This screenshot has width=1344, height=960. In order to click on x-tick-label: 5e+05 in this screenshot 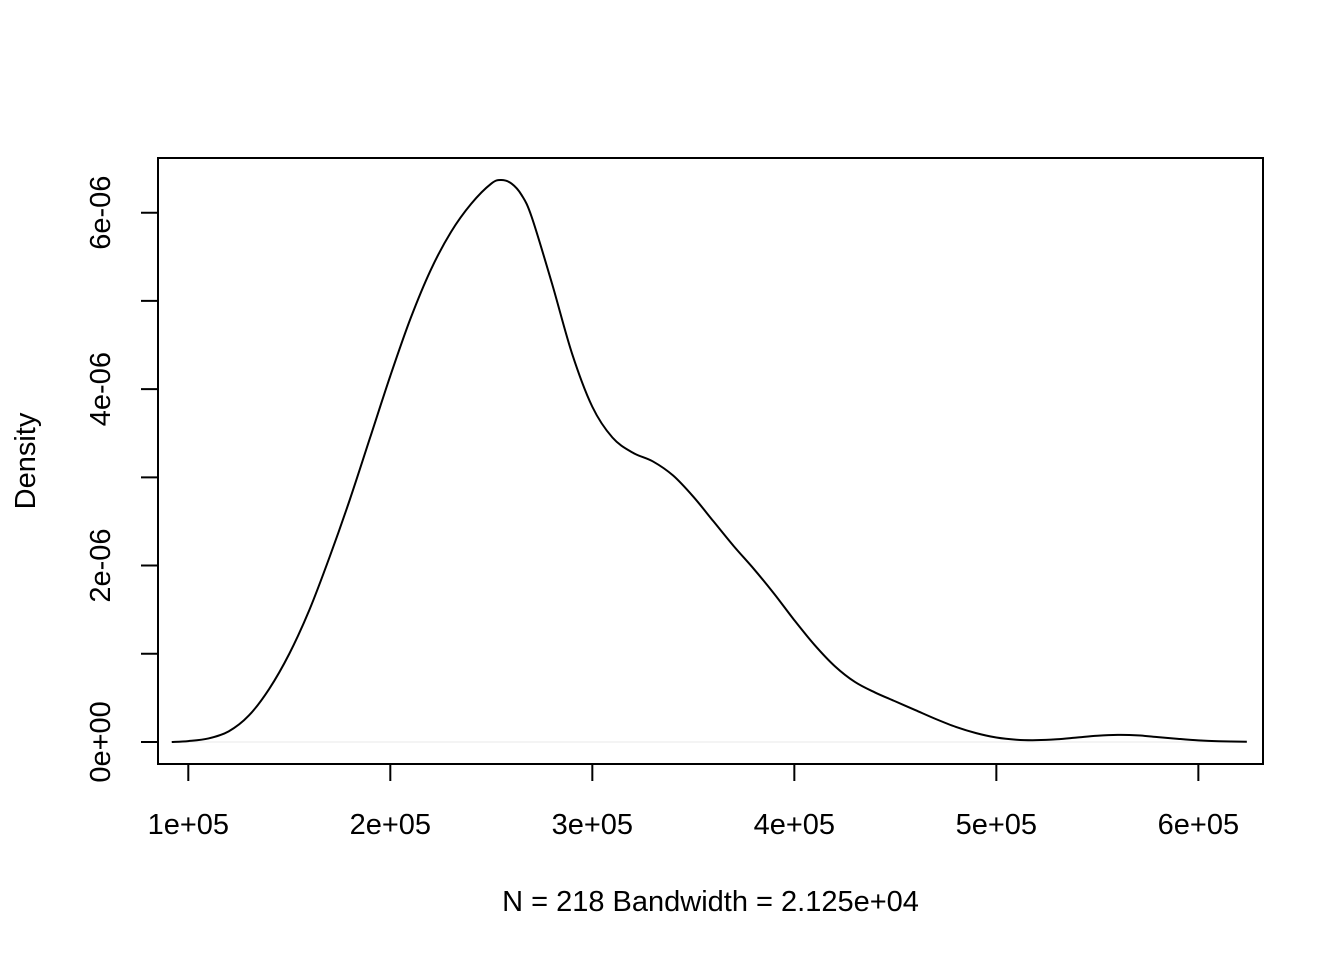, I will do `click(996, 825)`.